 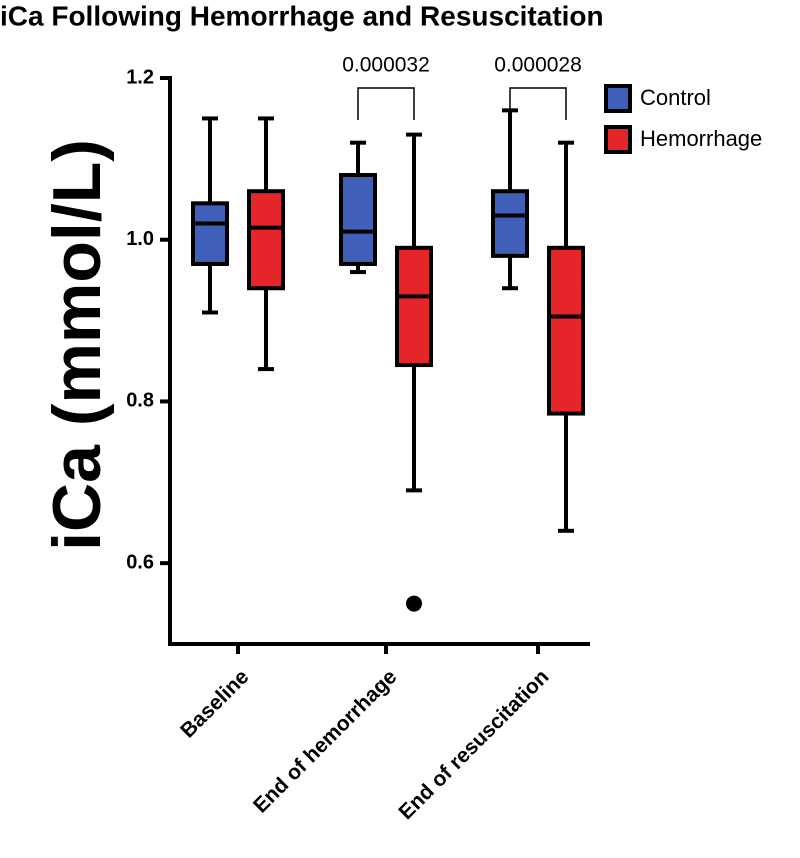 What do you see at coordinates (140, 562) in the screenshot?
I see `y-tick-label: 0.6` at bounding box center [140, 562].